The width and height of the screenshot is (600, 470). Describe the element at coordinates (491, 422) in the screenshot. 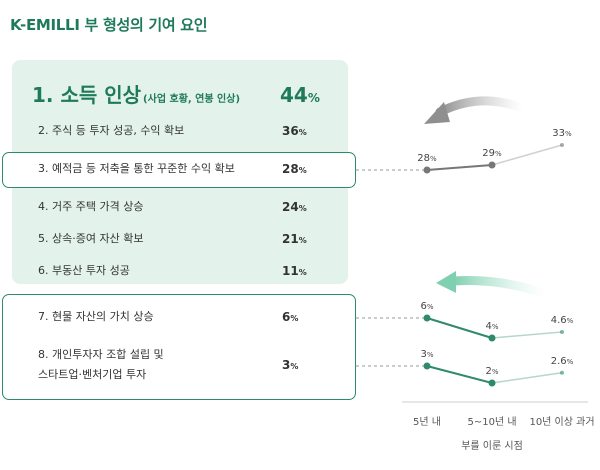

I see `x-tick-label: 5~10년 내` at that location.